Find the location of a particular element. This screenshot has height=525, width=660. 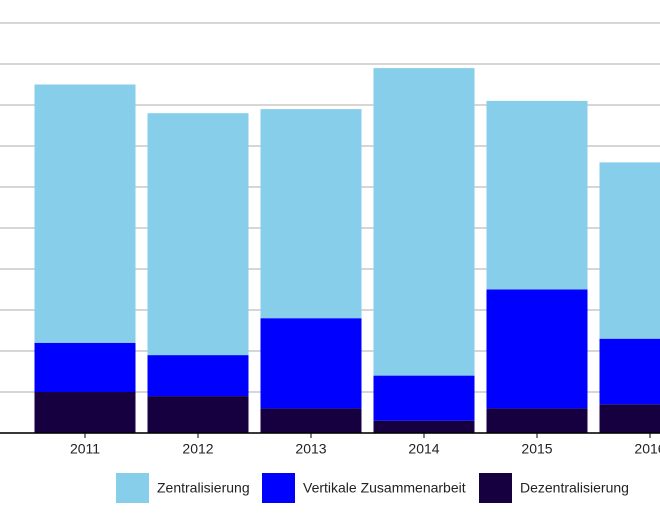

x-tick-label: 2016 is located at coordinates (647, 449).